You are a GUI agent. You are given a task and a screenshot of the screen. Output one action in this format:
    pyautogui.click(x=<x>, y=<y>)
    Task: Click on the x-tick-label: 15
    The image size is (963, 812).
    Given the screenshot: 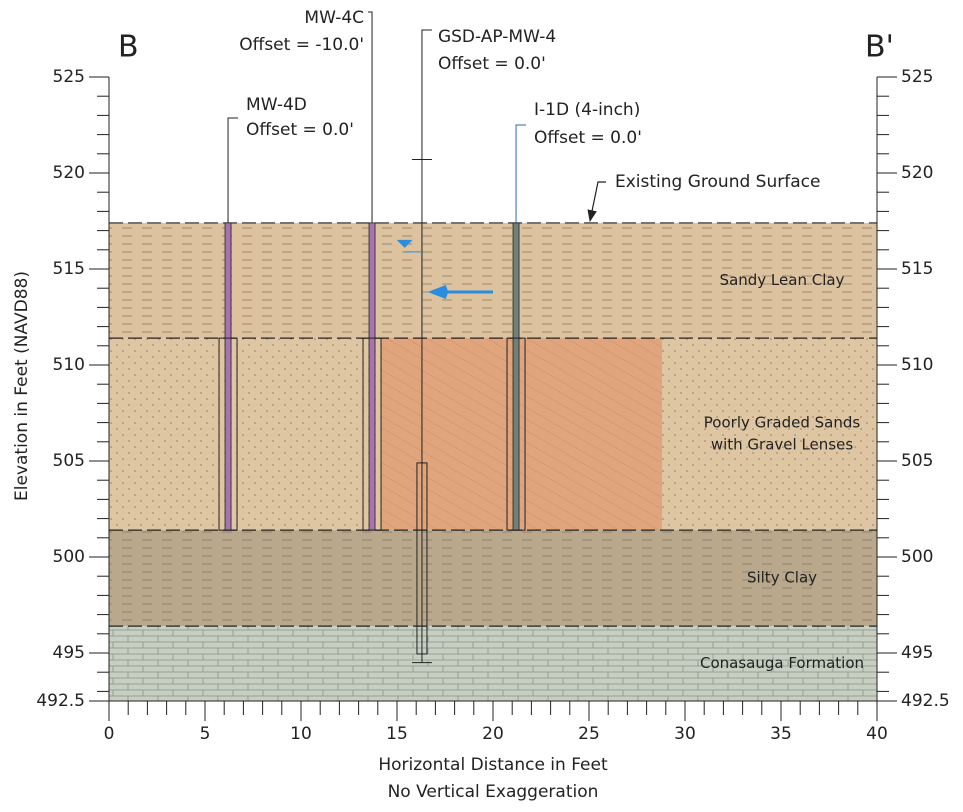 What is the action you would take?
    pyautogui.click(x=397, y=734)
    